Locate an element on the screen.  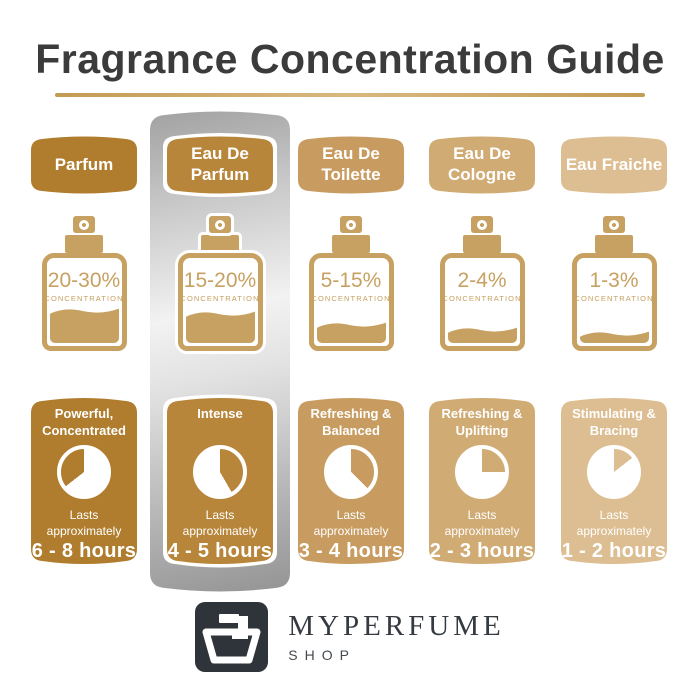
perfume-bottle-icon: 20-30% CONCENTRATION is located at coordinates (84, 283).